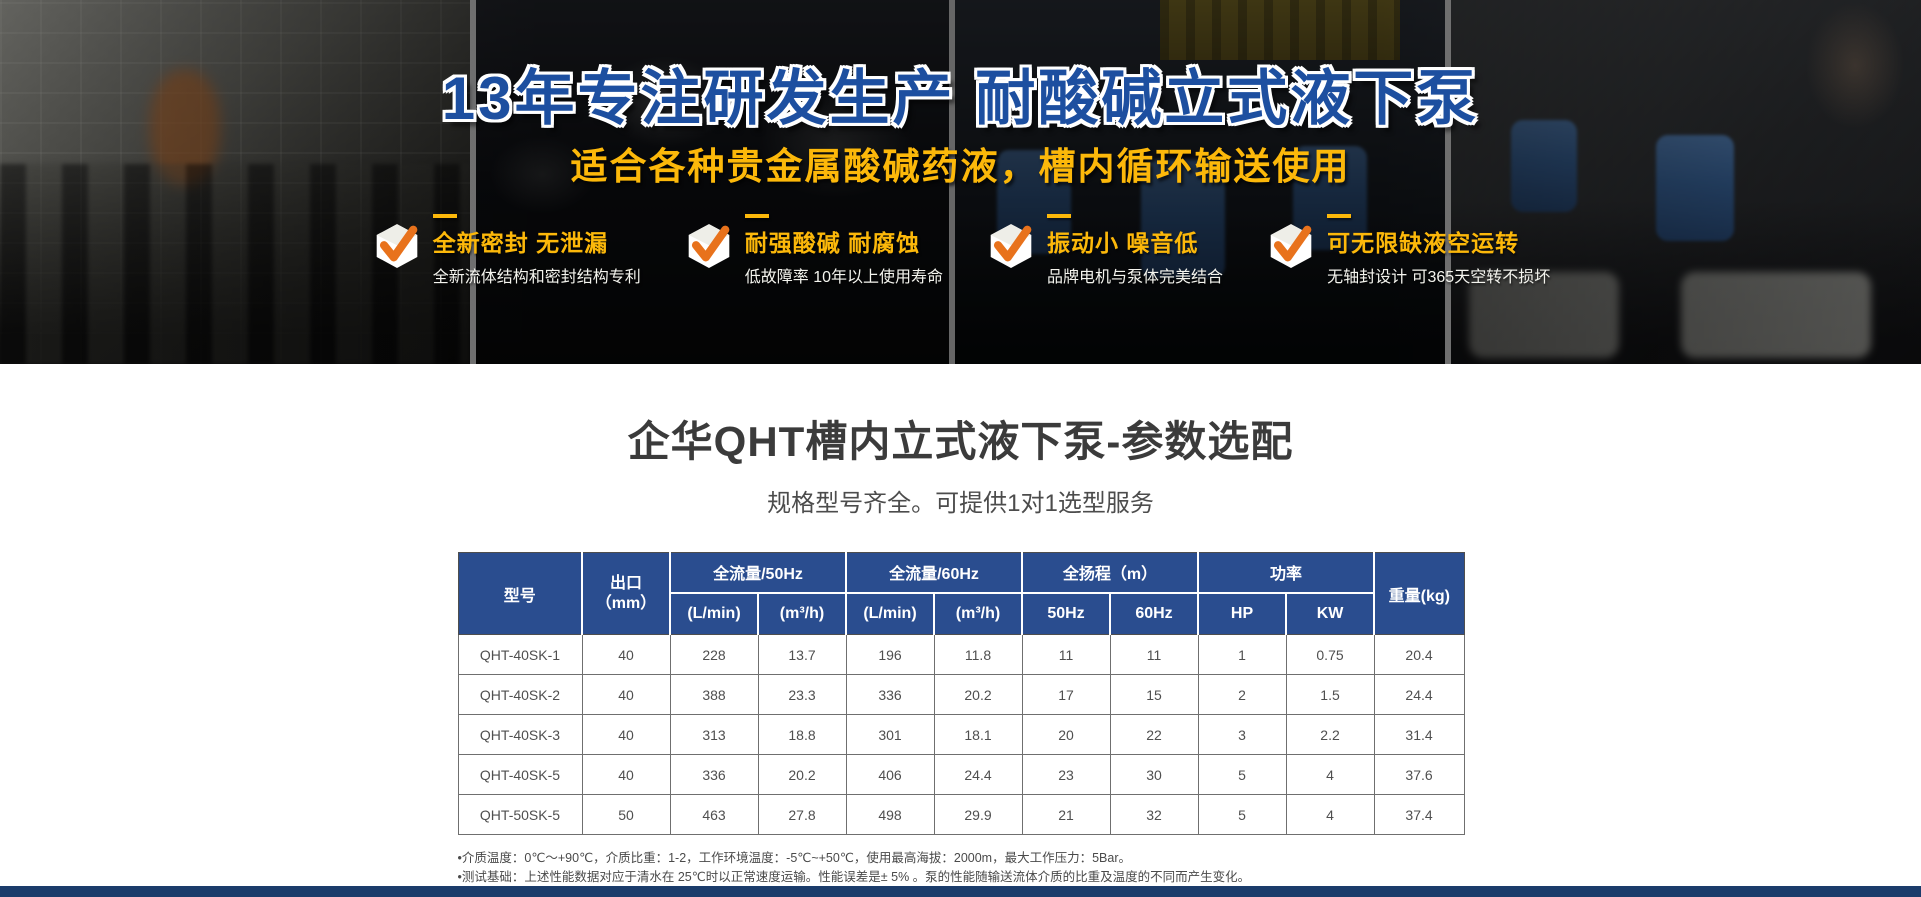  Describe the element at coordinates (1330, 613) in the screenshot. I see `col-header-kw: KW` at that location.